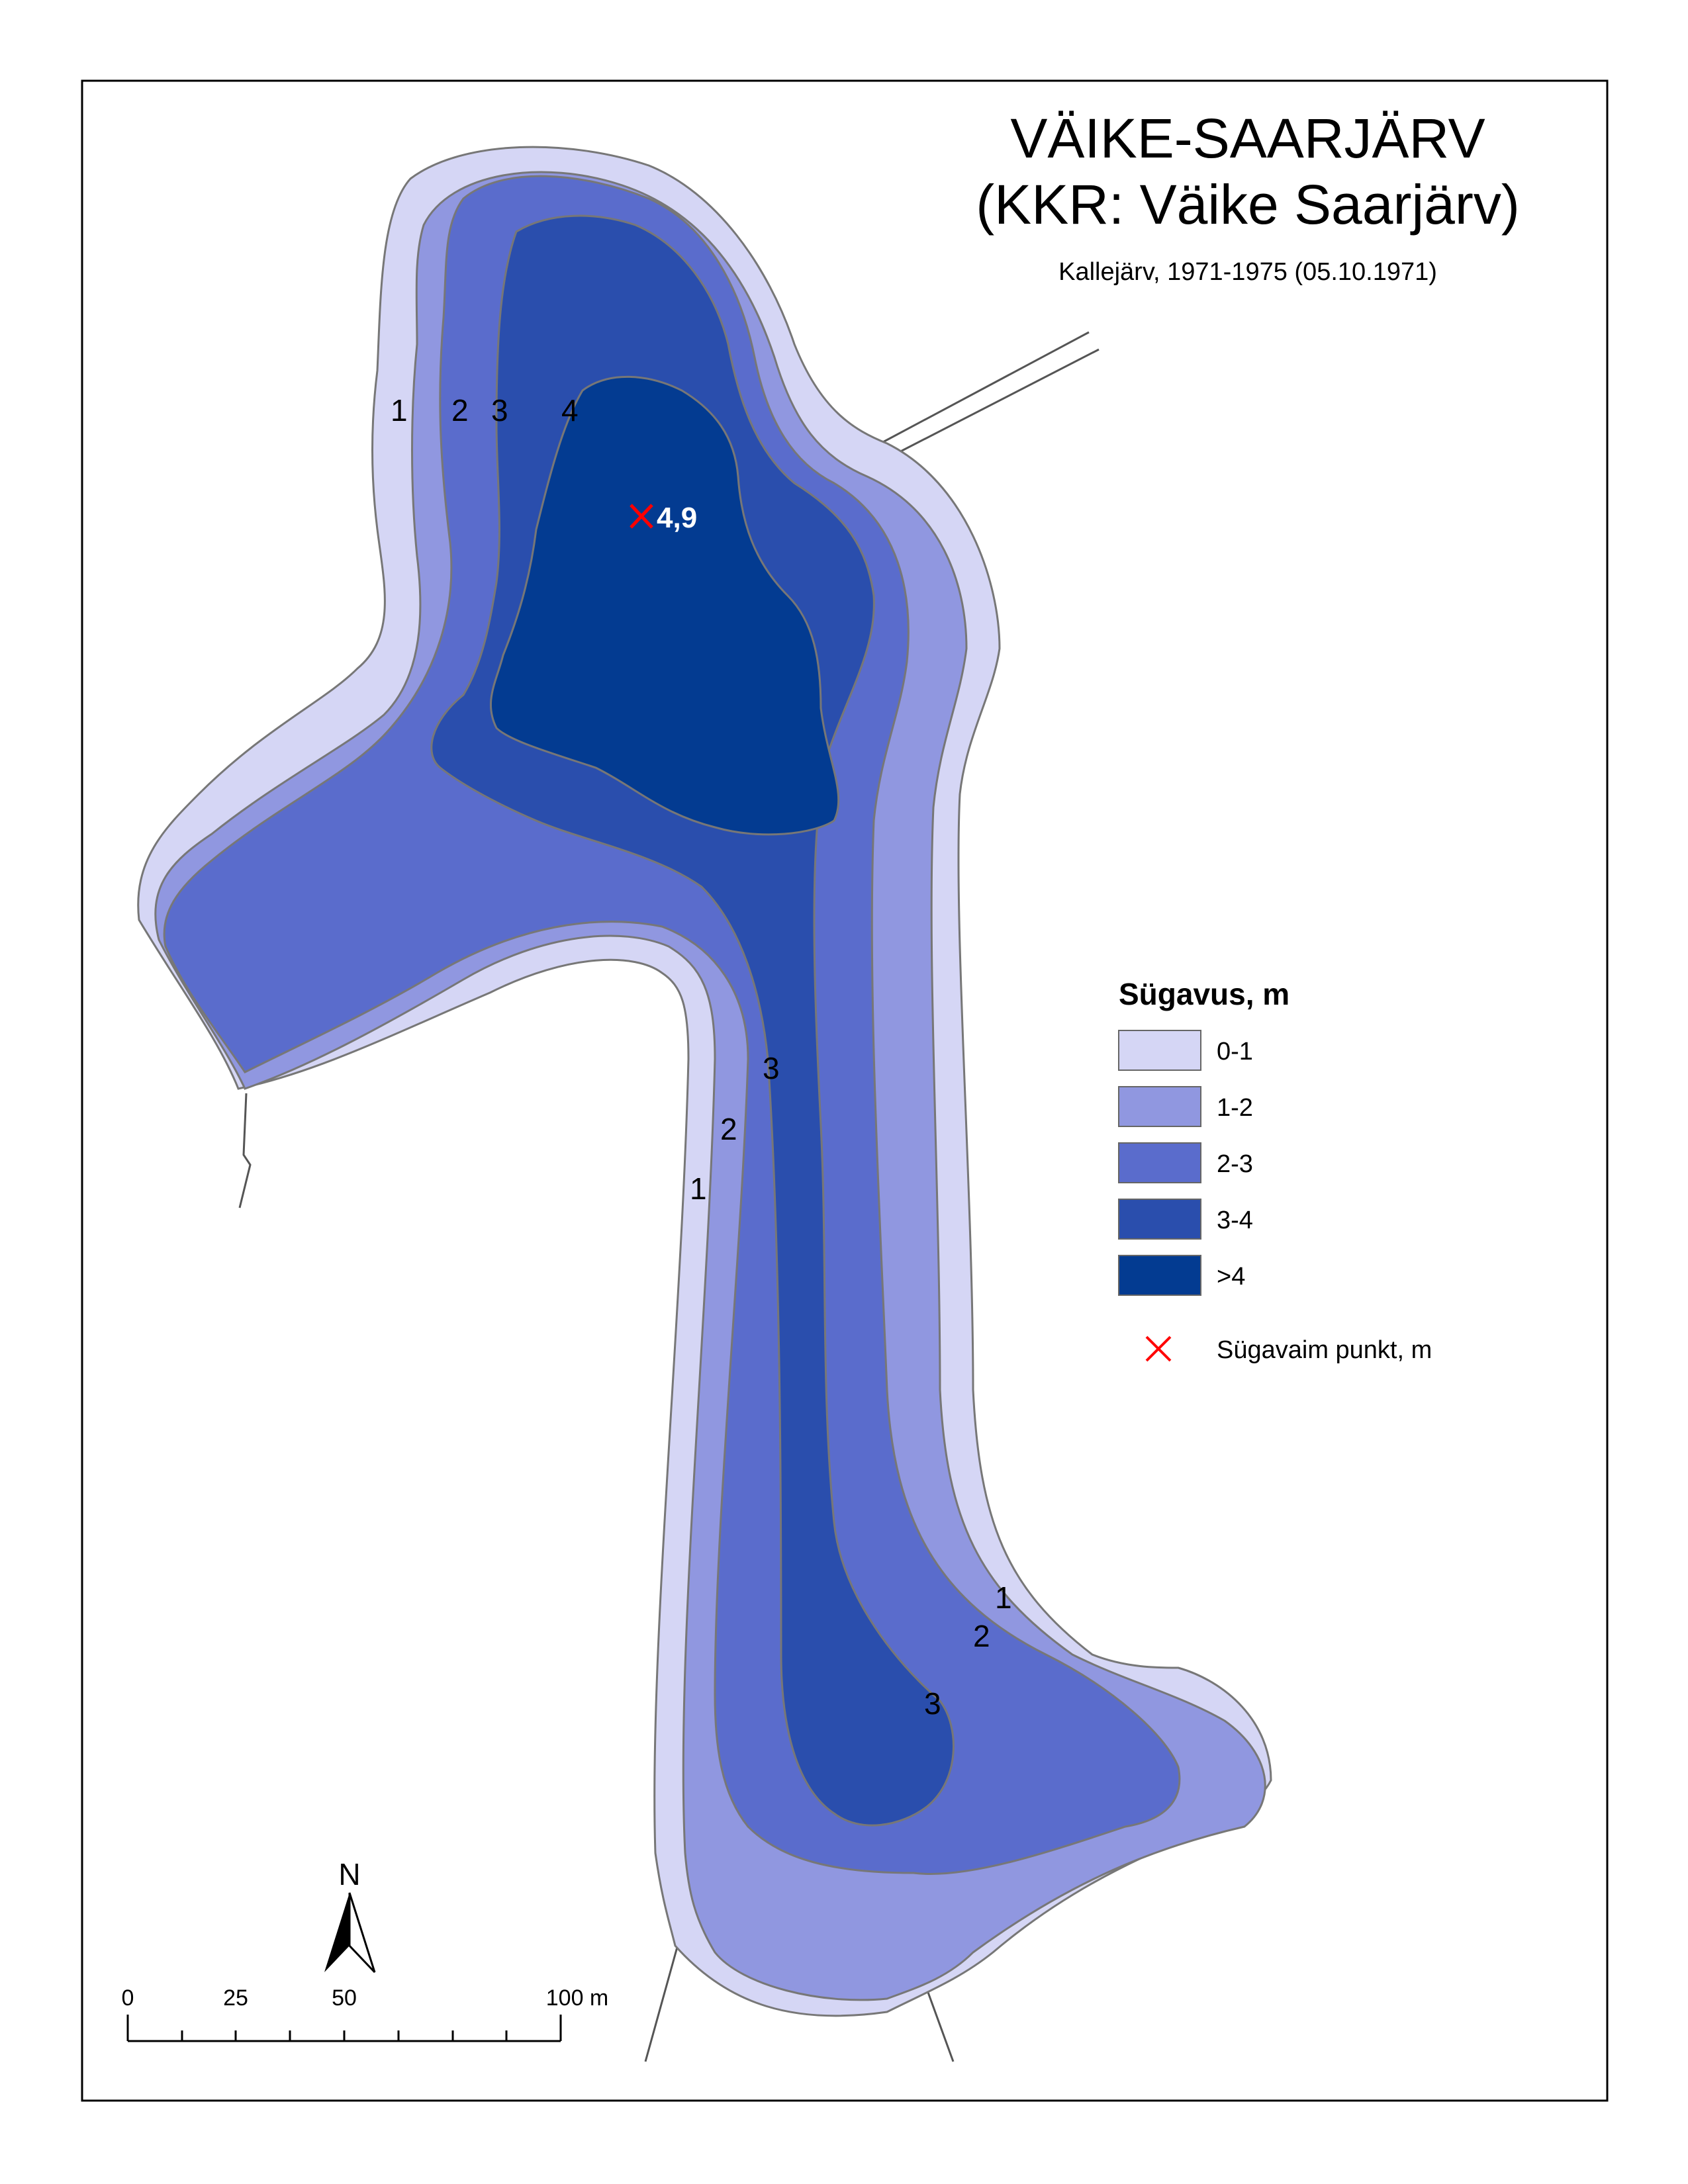 The image size is (1688, 2184). I want to click on deepest-point-label: 4,9, so click(677, 518).